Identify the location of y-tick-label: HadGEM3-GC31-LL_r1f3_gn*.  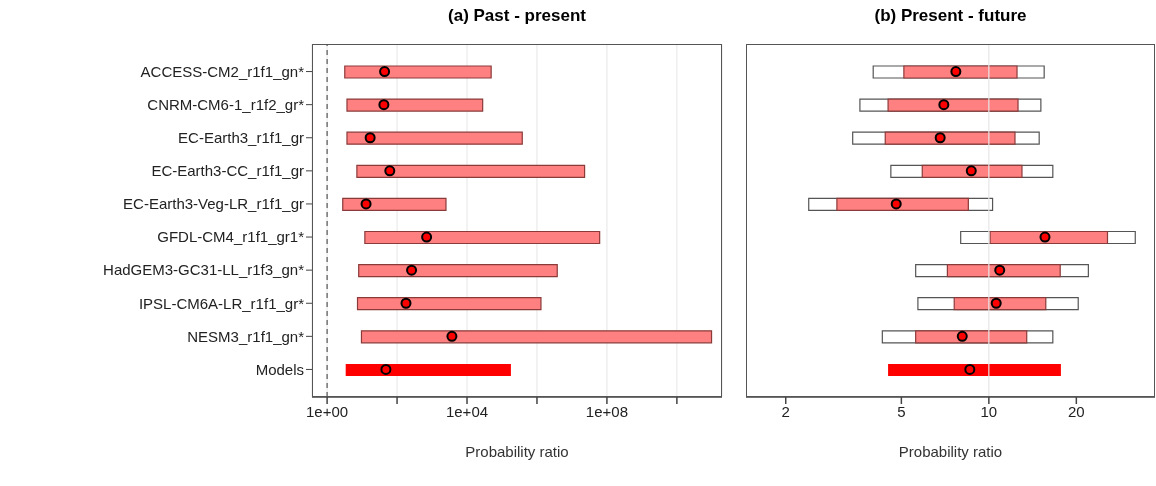
(204, 270).